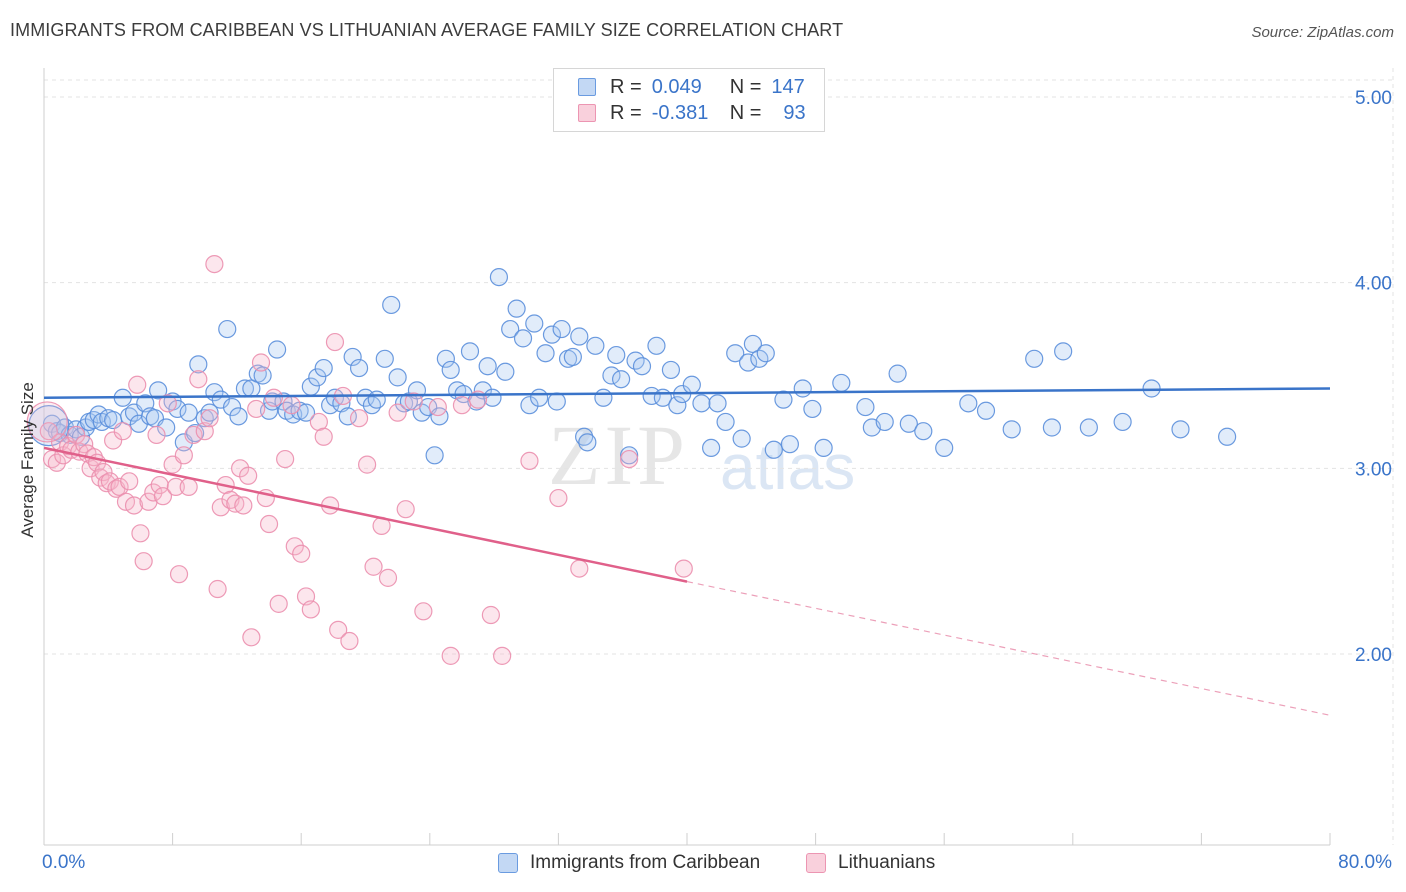  Describe the element at coordinates (788, 467) in the screenshot. I see `watermark-atlas: atlas` at that location.